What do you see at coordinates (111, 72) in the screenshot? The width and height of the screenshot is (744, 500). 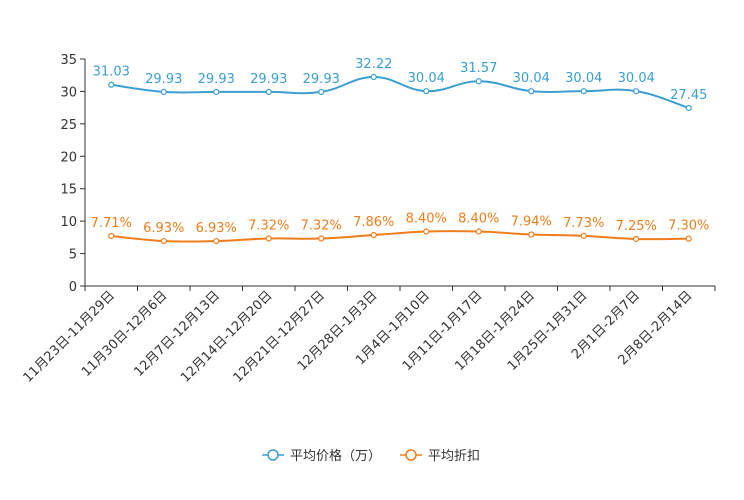 I see `data-label: 31.03` at bounding box center [111, 72].